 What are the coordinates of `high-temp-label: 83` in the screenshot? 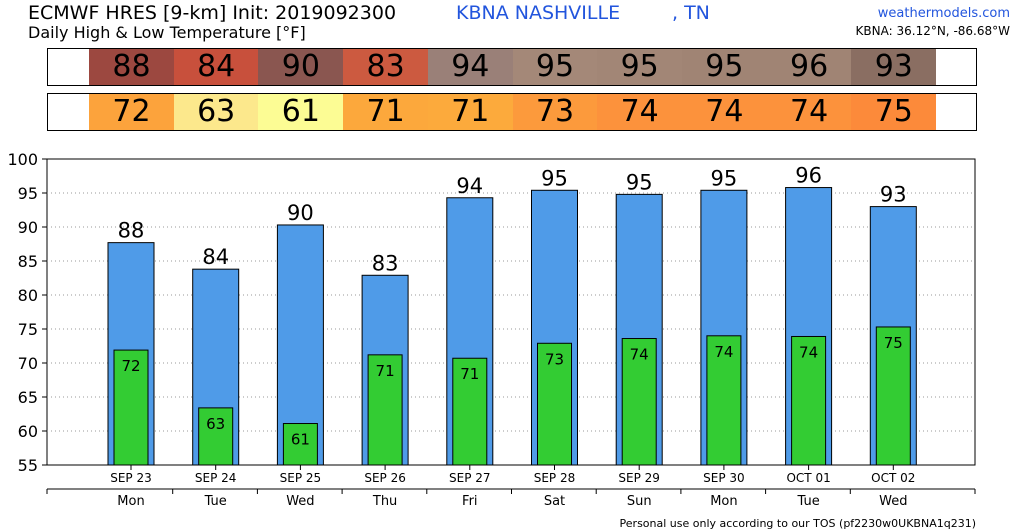 It's located at (385, 263).